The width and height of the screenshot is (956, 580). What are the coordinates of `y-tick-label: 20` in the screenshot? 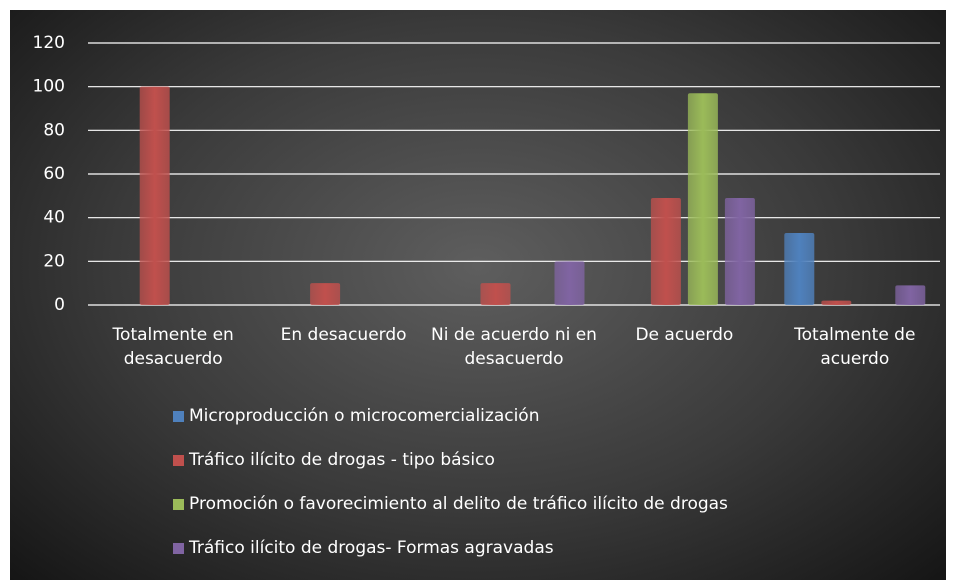 It's located at (54, 261).